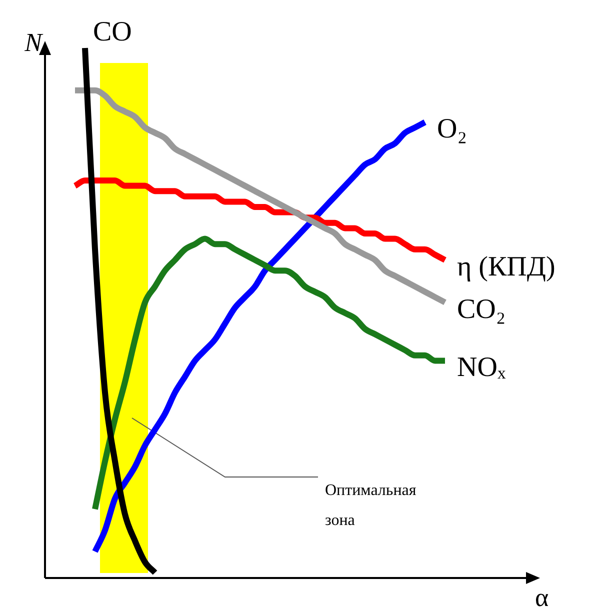 The height and width of the screenshot is (611, 607). I want to click on y-axis-title: N, so click(34, 42).